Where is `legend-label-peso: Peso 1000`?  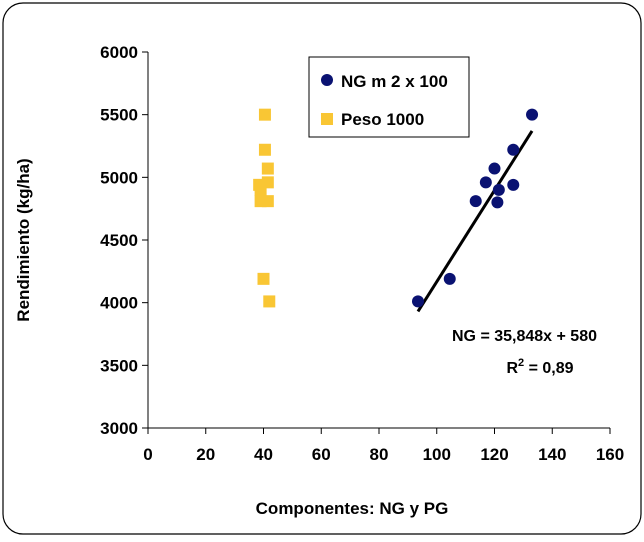 legend-label-peso: Peso 1000 is located at coordinates (382, 119).